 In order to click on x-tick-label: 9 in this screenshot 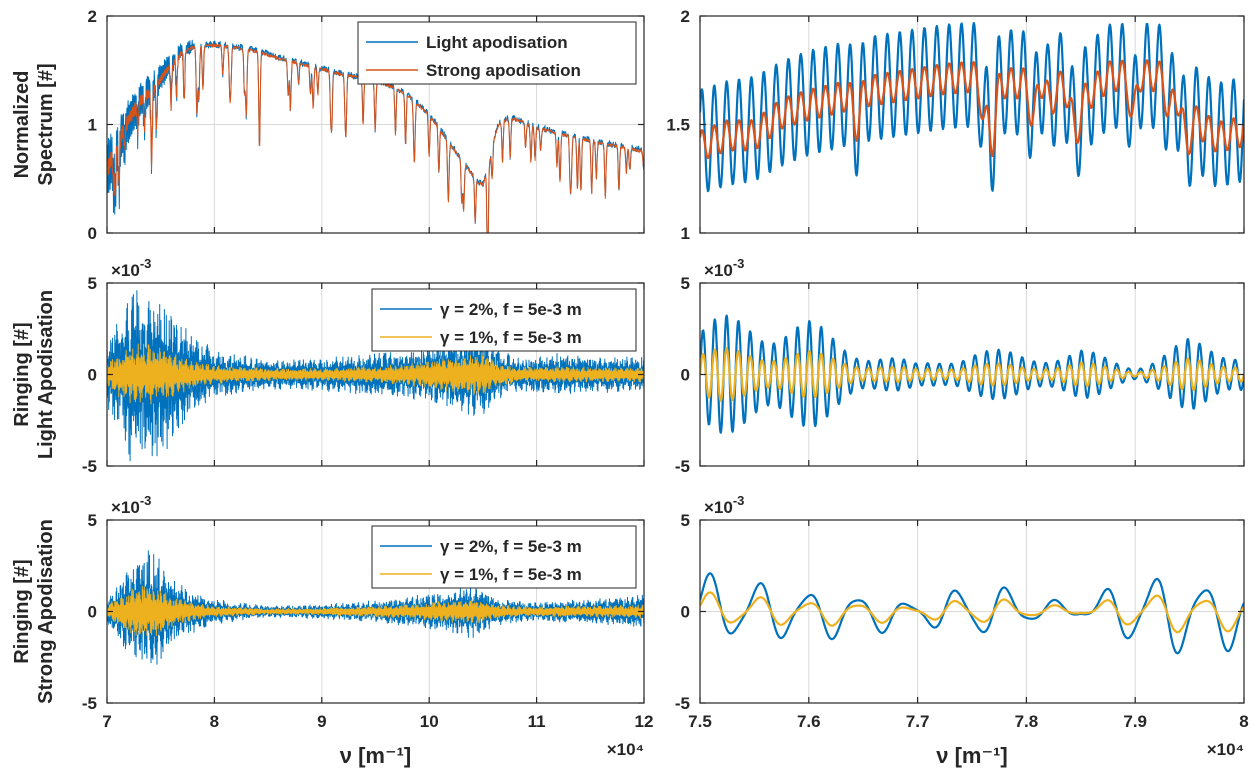, I will do `click(321, 721)`.